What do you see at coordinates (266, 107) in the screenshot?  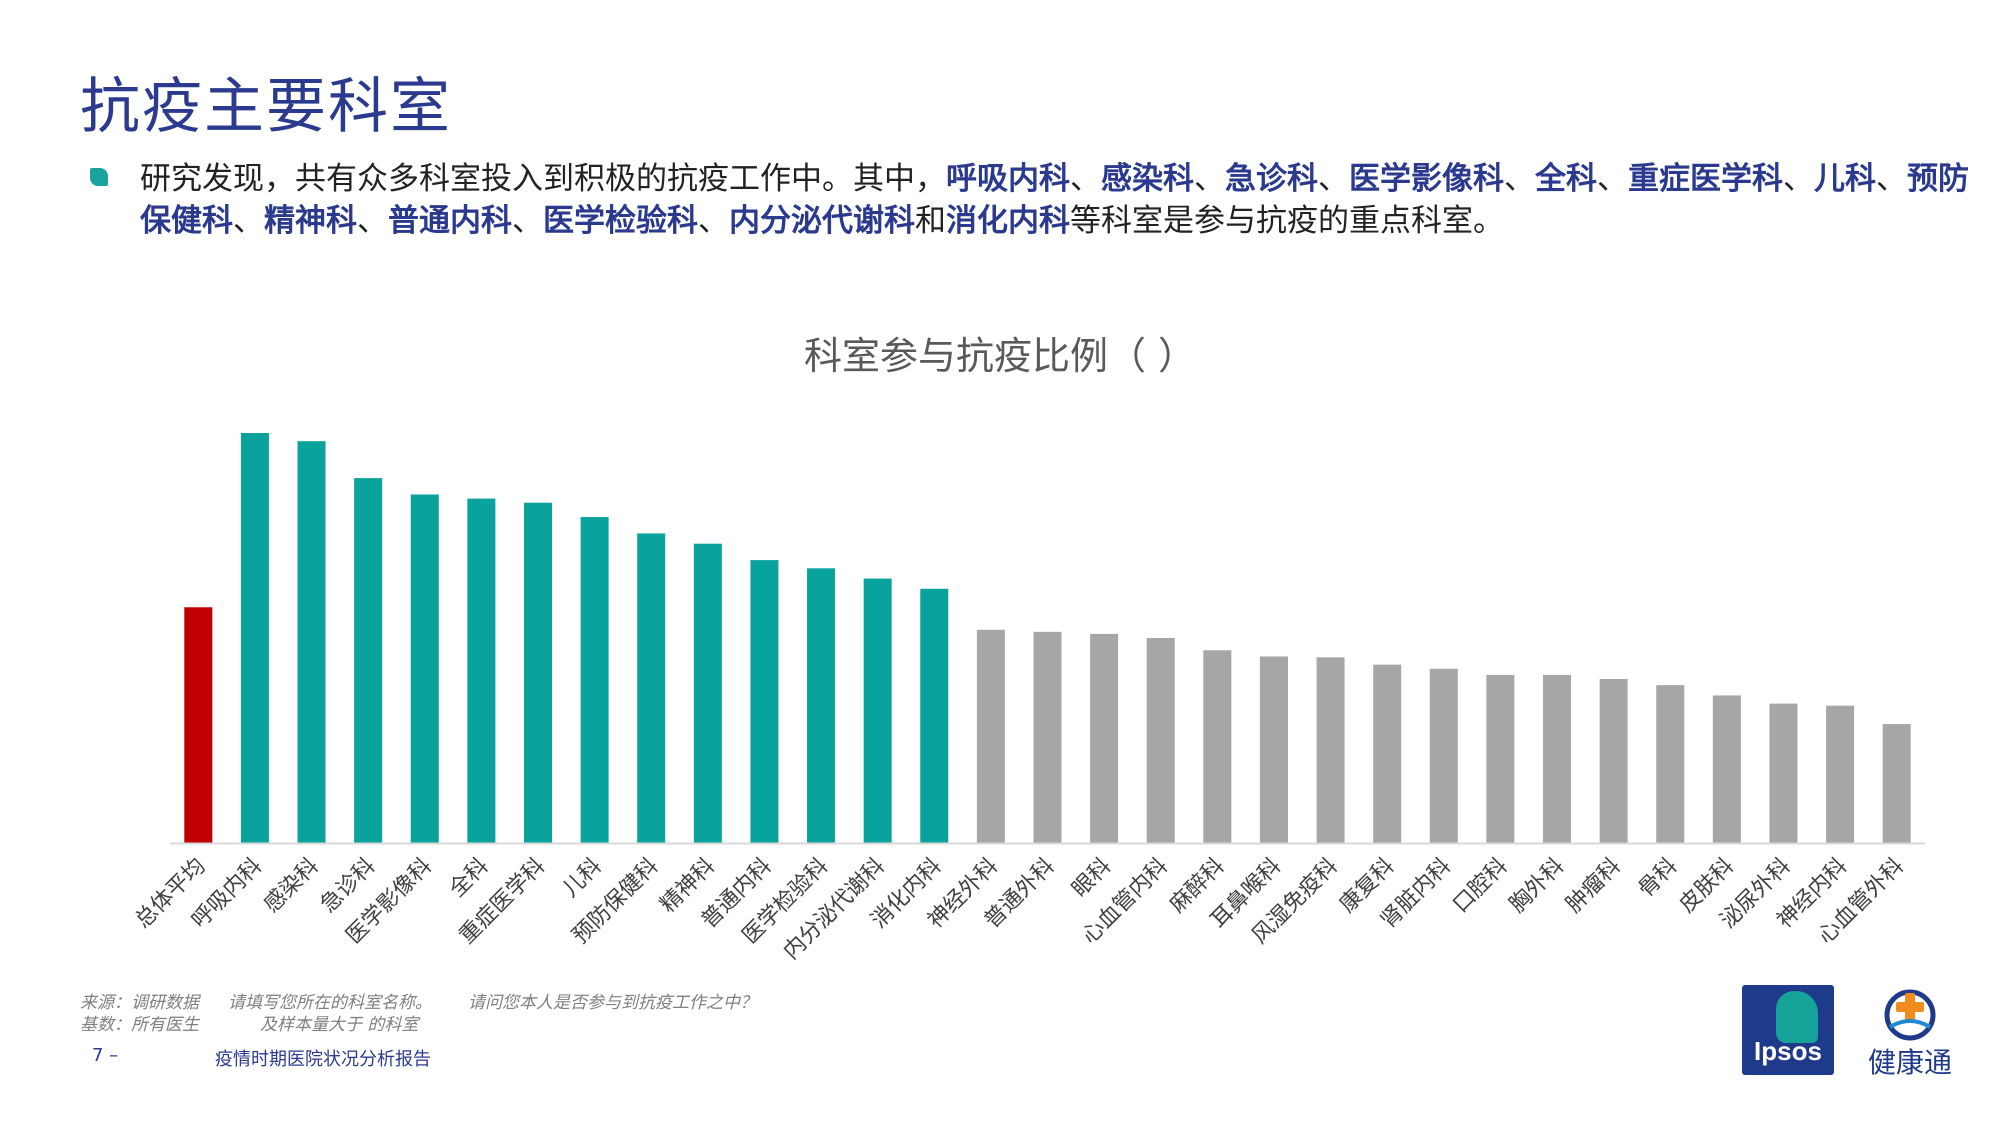 I see `page-title: 抗疫主要科室` at bounding box center [266, 107].